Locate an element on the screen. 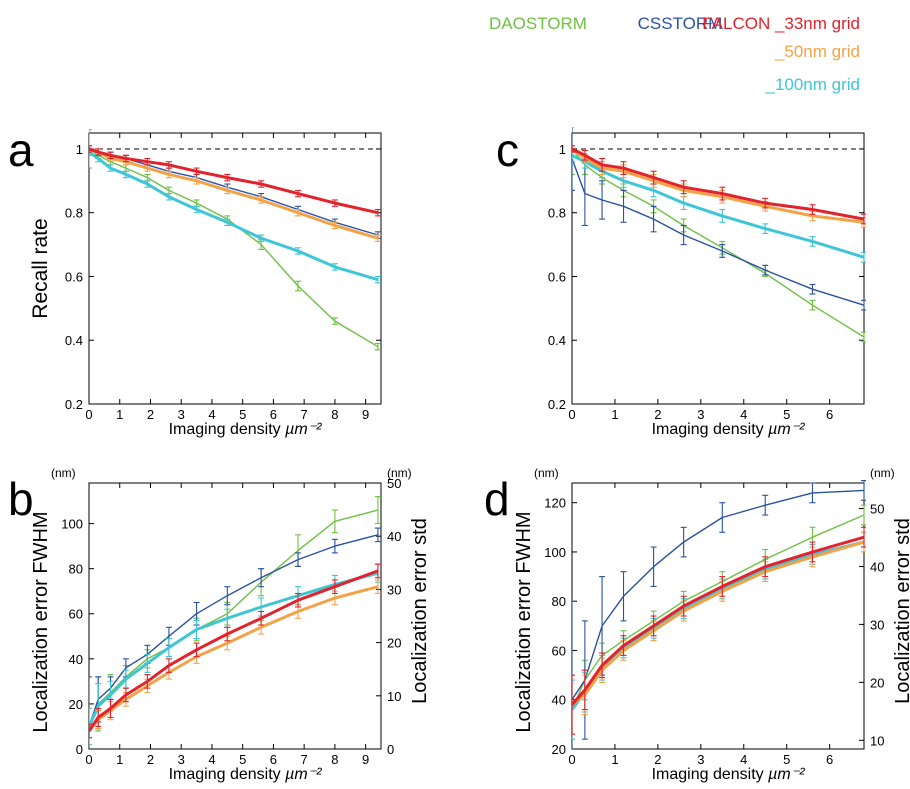 The height and width of the screenshot is (789, 910). y-right-axis-unit: (nm) is located at coordinates (882, 473).